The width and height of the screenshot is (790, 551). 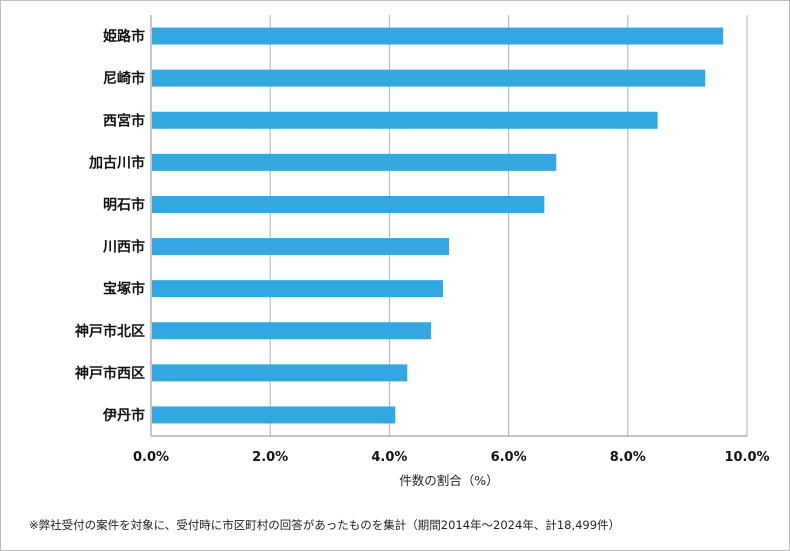 What do you see at coordinates (124, 36) in the screenshot?
I see `category-label-0: 姫路市` at bounding box center [124, 36].